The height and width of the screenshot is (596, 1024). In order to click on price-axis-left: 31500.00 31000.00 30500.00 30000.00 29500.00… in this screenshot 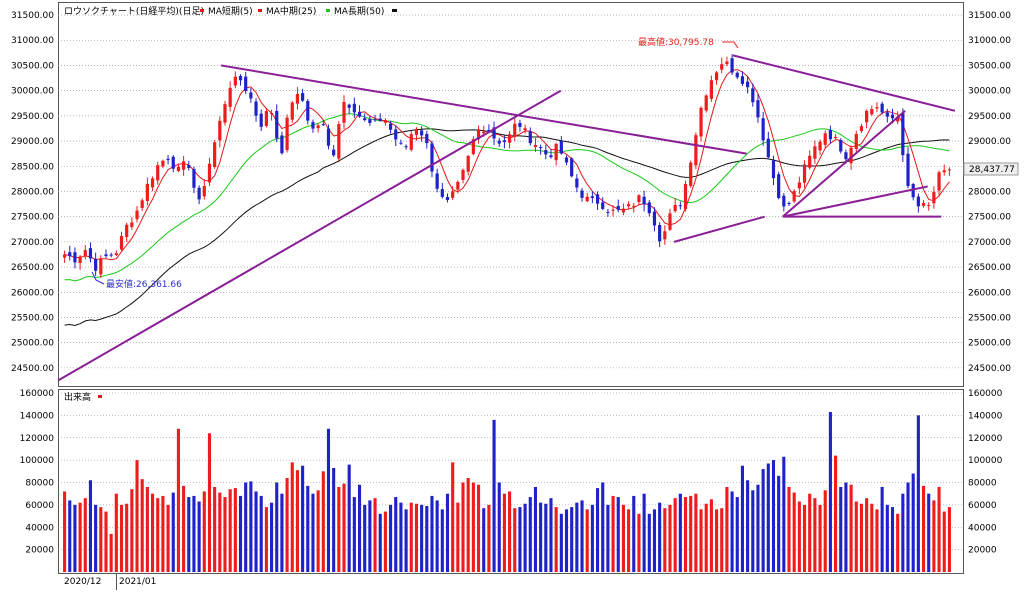, I will do `click(32, 192)`.